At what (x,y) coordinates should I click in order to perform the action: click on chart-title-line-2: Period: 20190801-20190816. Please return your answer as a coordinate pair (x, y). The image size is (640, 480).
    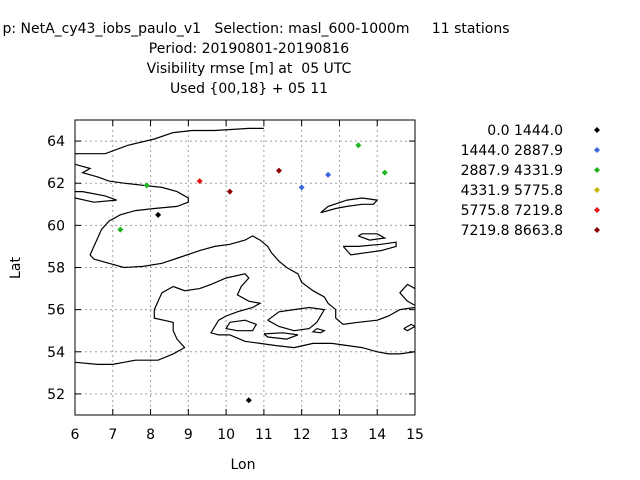
    Looking at the image, I should click on (249, 49).